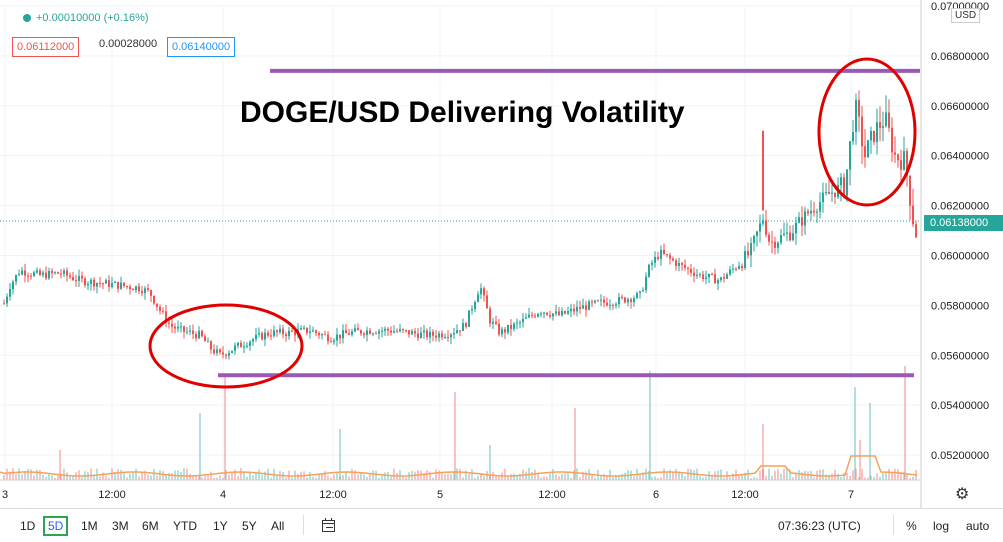 The height and width of the screenshot is (542, 1003). Describe the element at coordinates (5, 495) in the screenshot. I see `x-tick-label: 3` at that location.